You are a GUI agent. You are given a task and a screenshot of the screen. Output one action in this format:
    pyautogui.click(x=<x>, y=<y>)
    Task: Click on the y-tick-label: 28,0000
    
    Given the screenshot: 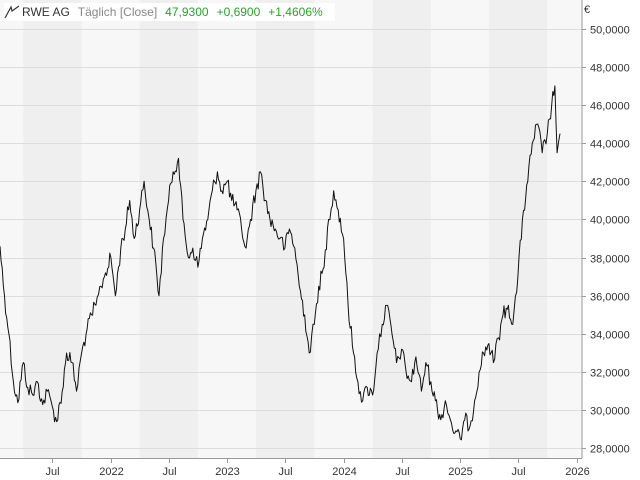 What is the action you would take?
    pyautogui.click(x=610, y=450)
    